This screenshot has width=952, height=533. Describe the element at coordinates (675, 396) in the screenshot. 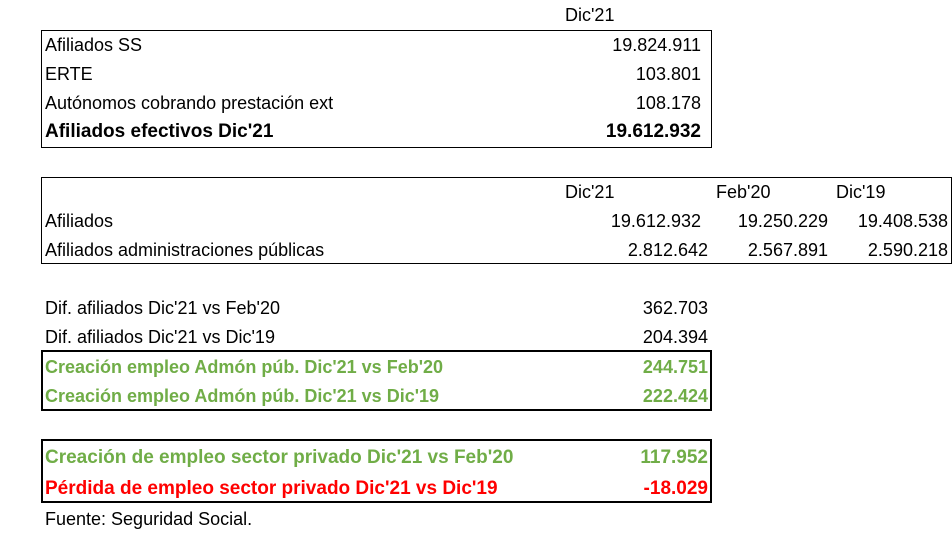

I see `cell-value: 222.424` at that location.